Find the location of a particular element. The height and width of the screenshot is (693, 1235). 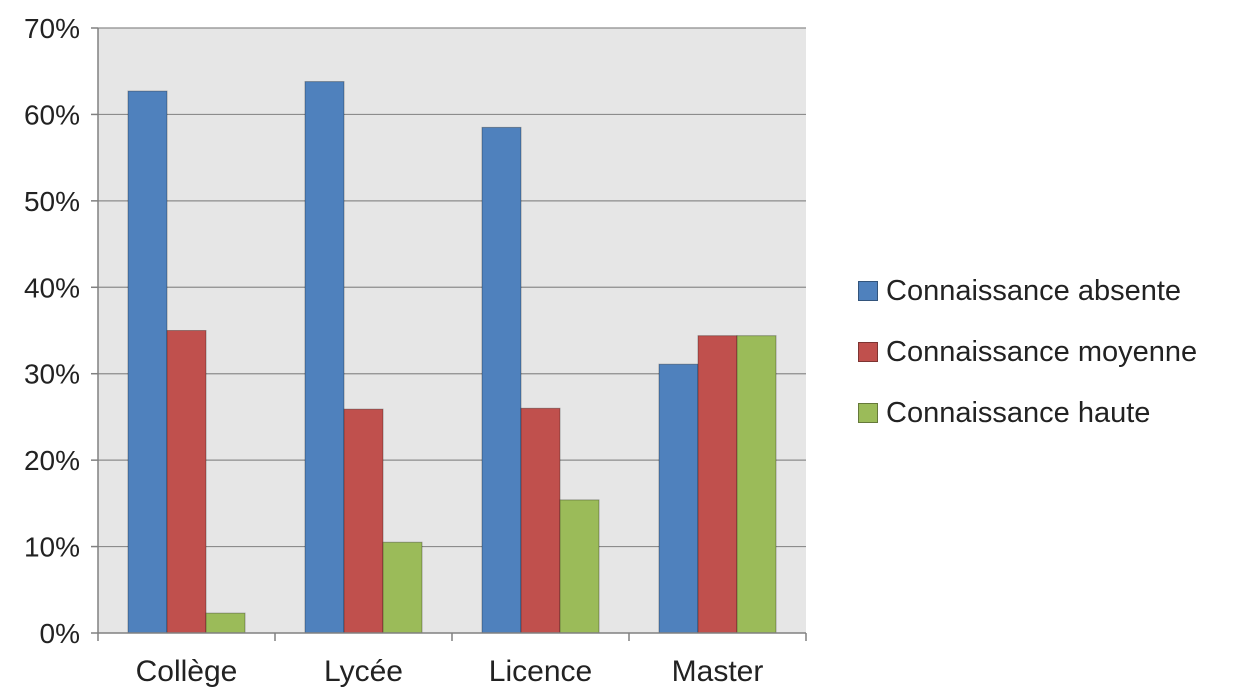

y-axis-ticks: 0% 10% 20% 30% 40% 50% 60% 70% is located at coordinates (61, 331).